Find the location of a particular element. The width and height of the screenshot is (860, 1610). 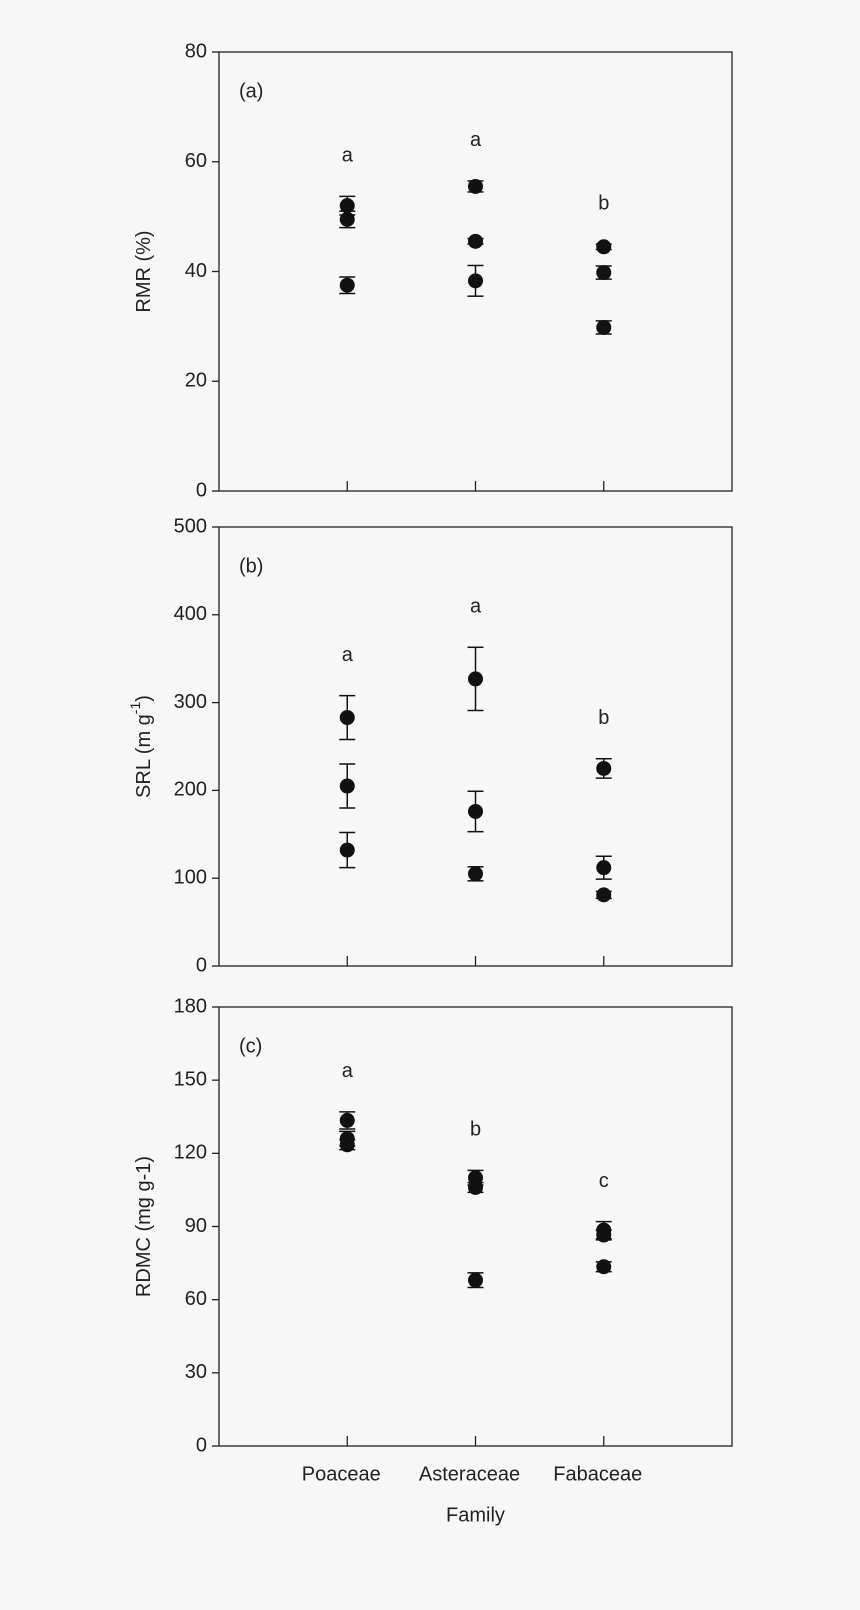

y-axis-label: SRL (m g-1) is located at coordinates (141, 746).